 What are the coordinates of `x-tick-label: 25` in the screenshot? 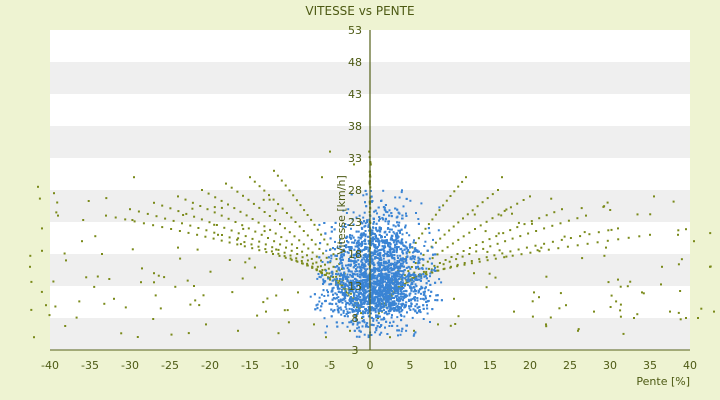 It's located at (570, 365).